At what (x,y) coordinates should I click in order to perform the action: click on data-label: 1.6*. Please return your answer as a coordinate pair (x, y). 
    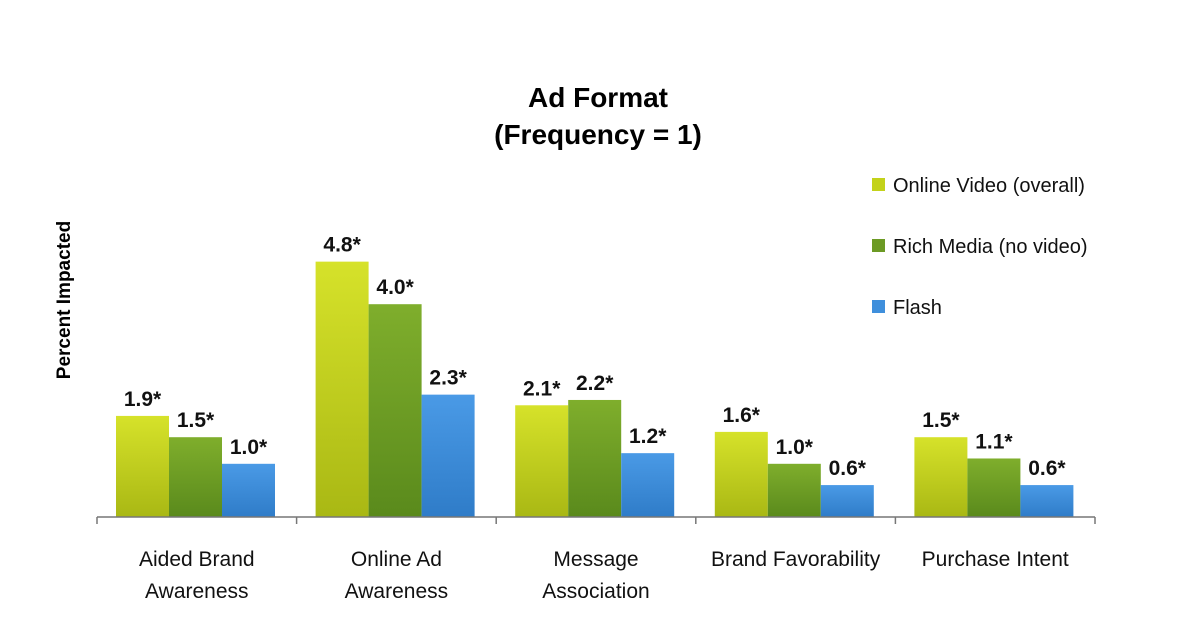
    Looking at the image, I should click on (742, 415).